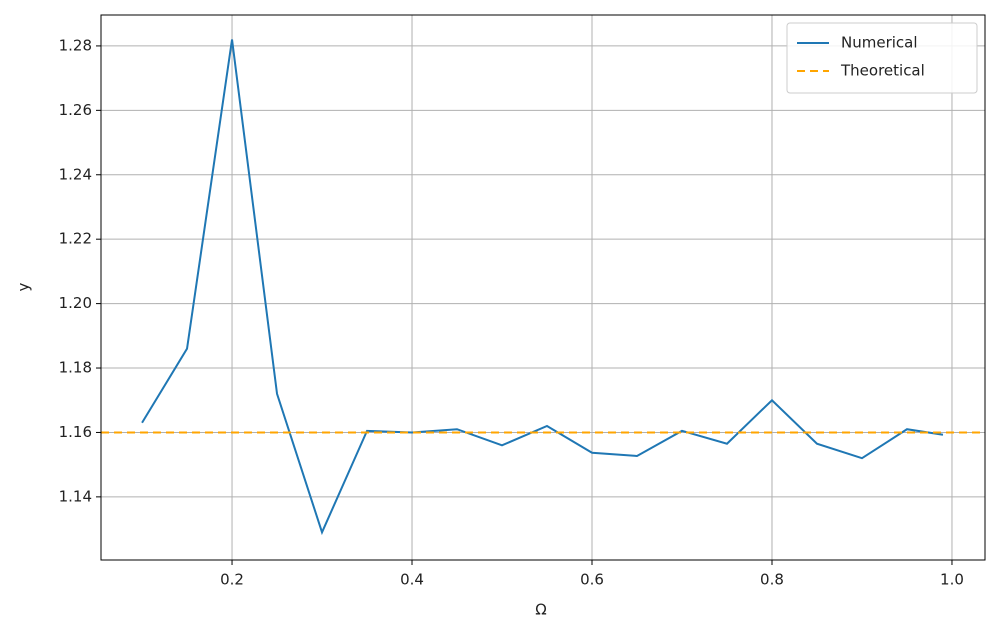  I want to click on y-tick-label: 1.22, so click(75, 239).